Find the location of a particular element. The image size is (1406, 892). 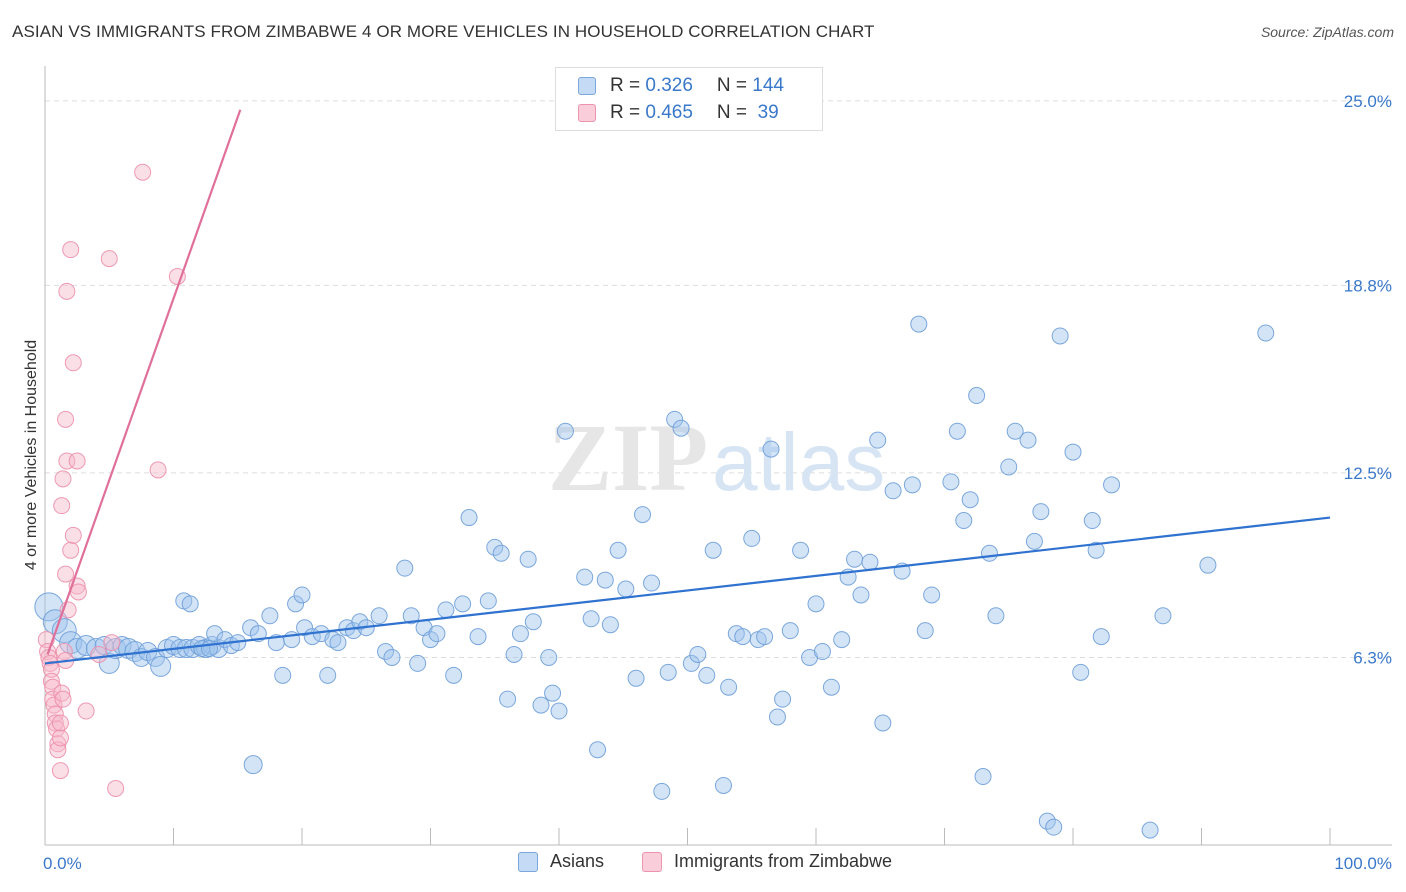

legend-n-value: 39 is located at coordinates (765, 112).